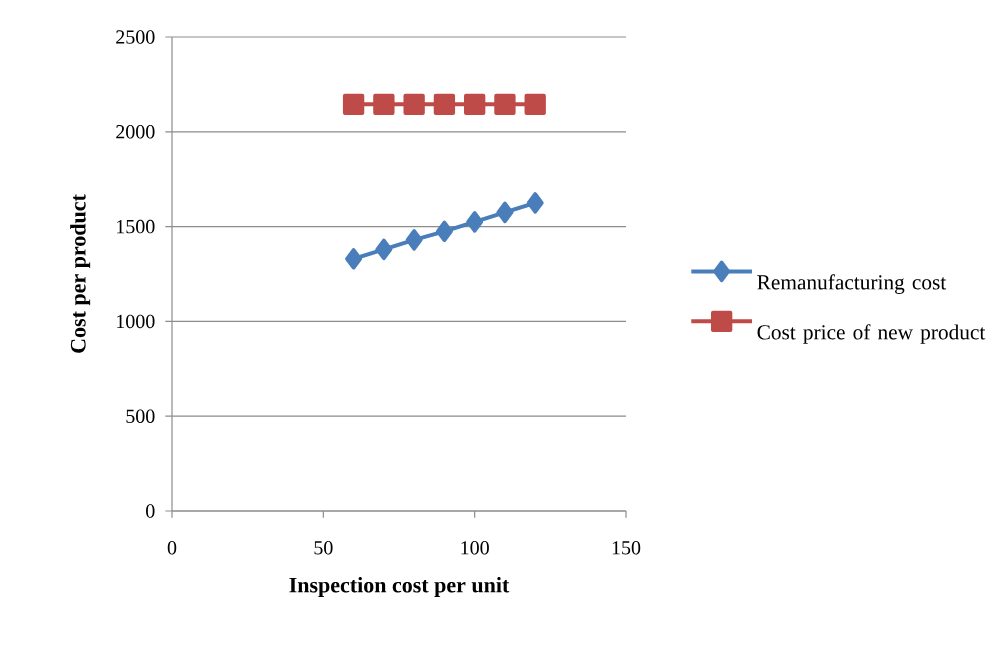 Image resolution: width=1005 pixels, height=651 pixels. Describe the element at coordinates (136, 321) in the screenshot. I see `y-tick-label: 1000` at that location.